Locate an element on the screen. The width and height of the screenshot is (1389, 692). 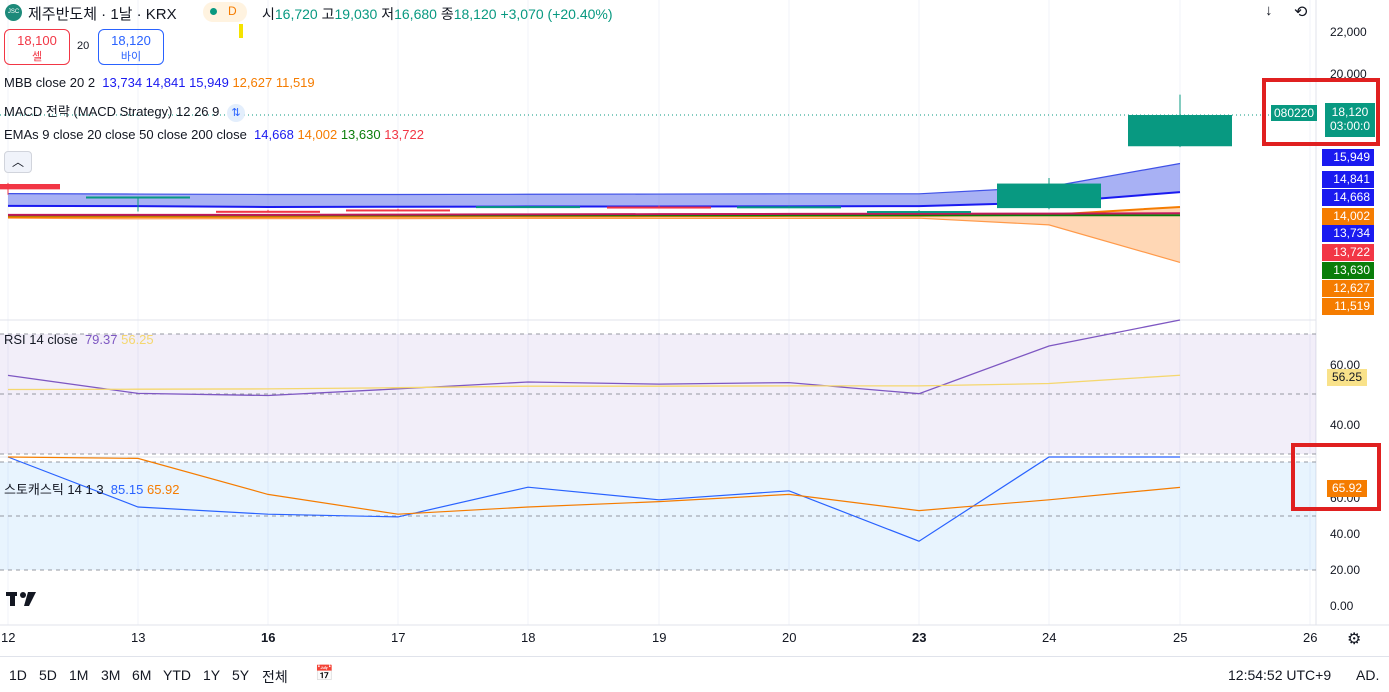
adjustment-toggle: AD. is located at coordinates (1368, 675).